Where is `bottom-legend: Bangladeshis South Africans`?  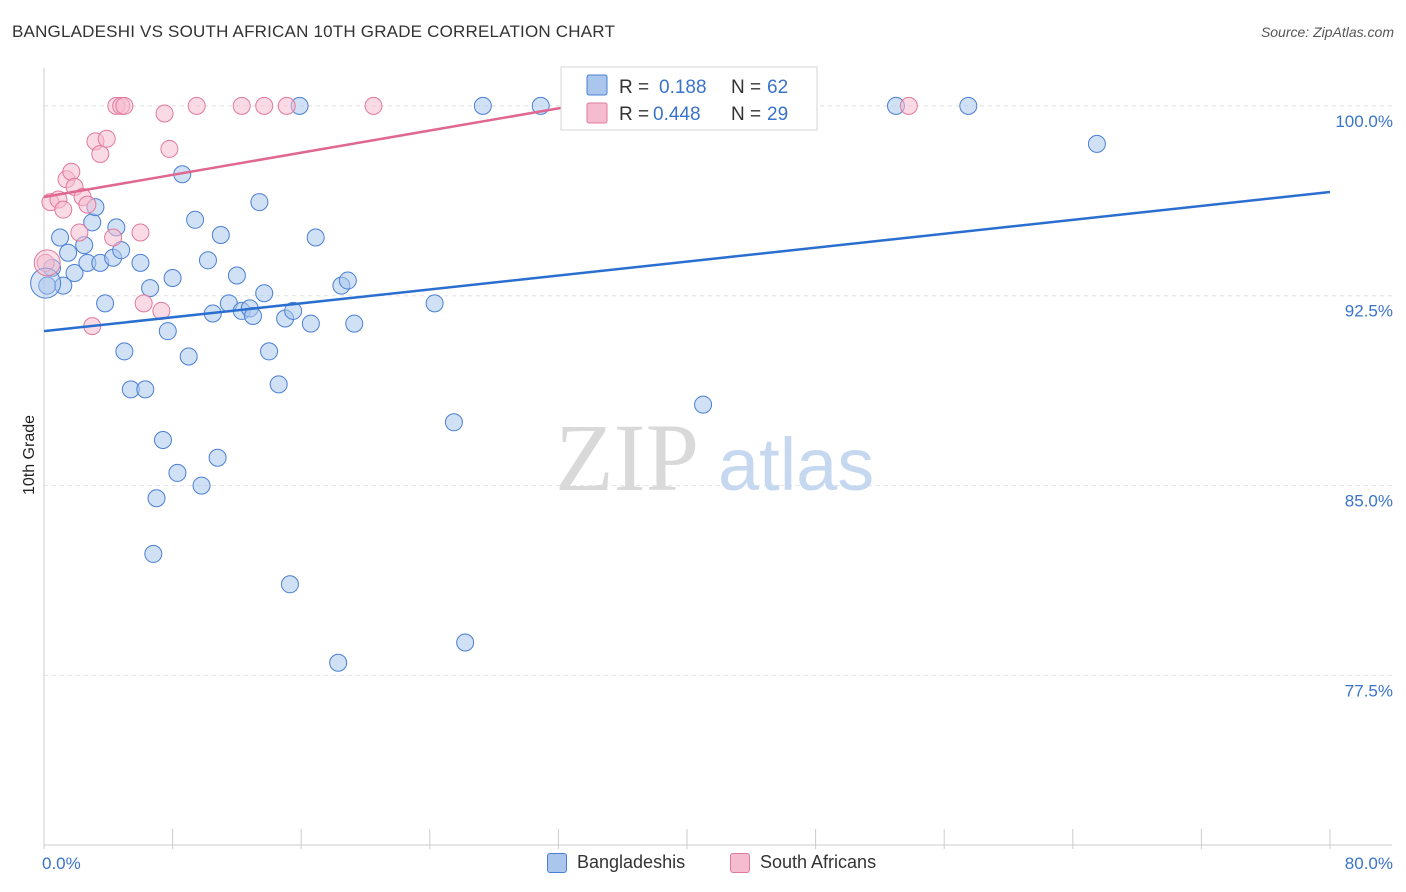
bottom-legend: Bangladeshis South Africans is located at coordinates (703, 865).